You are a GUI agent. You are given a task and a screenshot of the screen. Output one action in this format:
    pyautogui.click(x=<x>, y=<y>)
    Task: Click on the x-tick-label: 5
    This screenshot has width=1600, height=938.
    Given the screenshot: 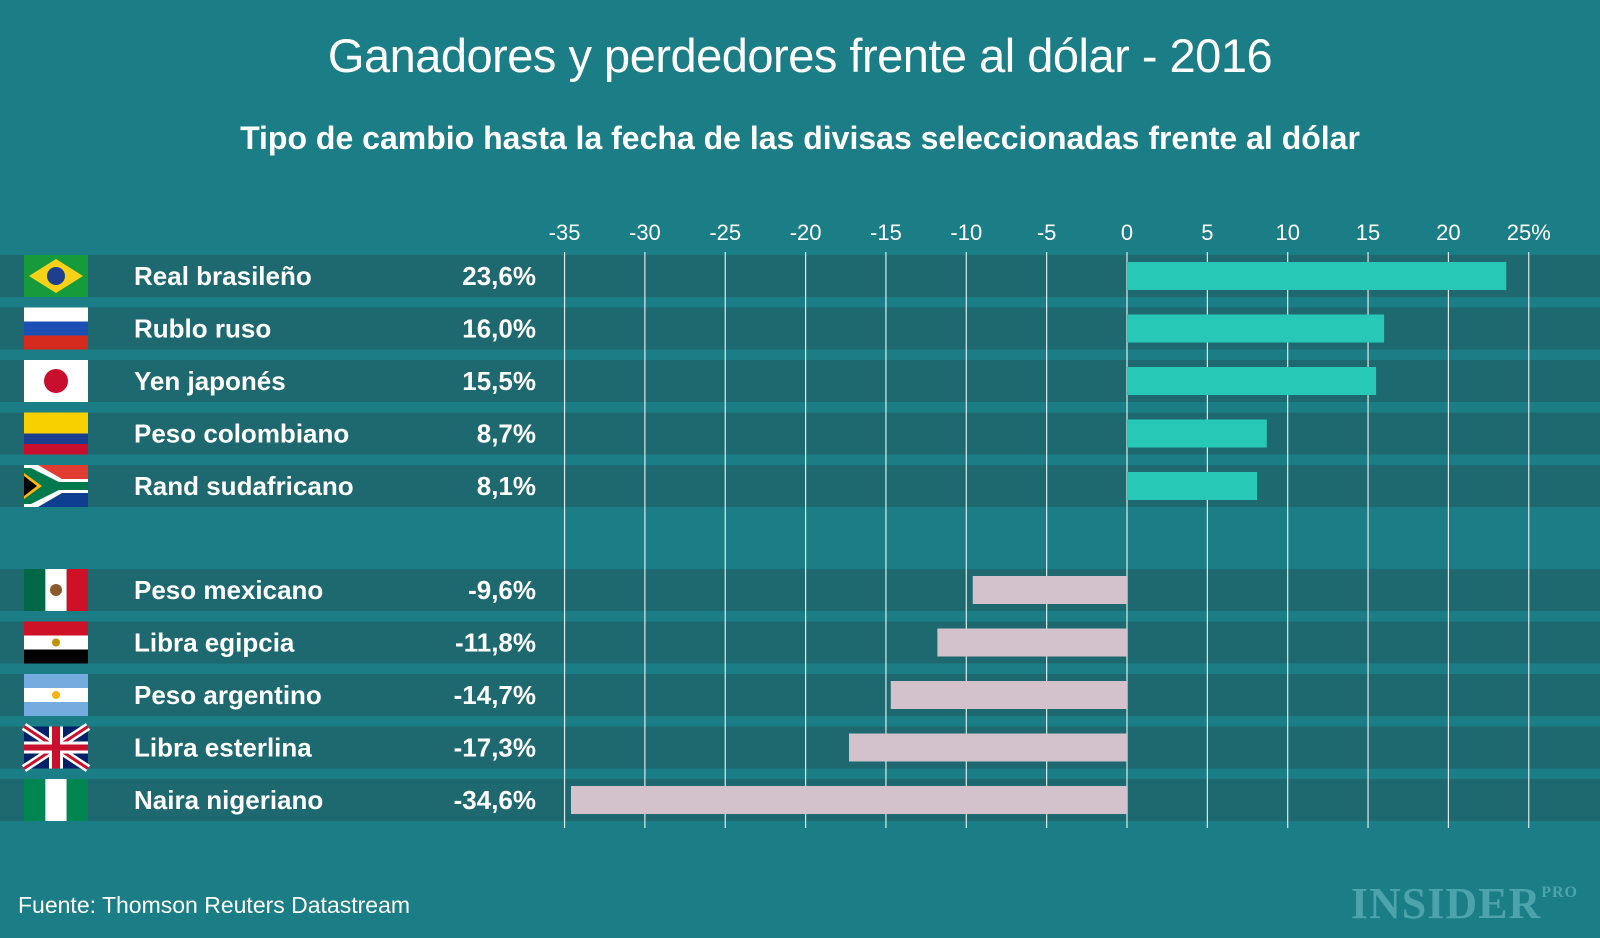 What is the action you would take?
    pyautogui.click(x=1207, y=232)
    